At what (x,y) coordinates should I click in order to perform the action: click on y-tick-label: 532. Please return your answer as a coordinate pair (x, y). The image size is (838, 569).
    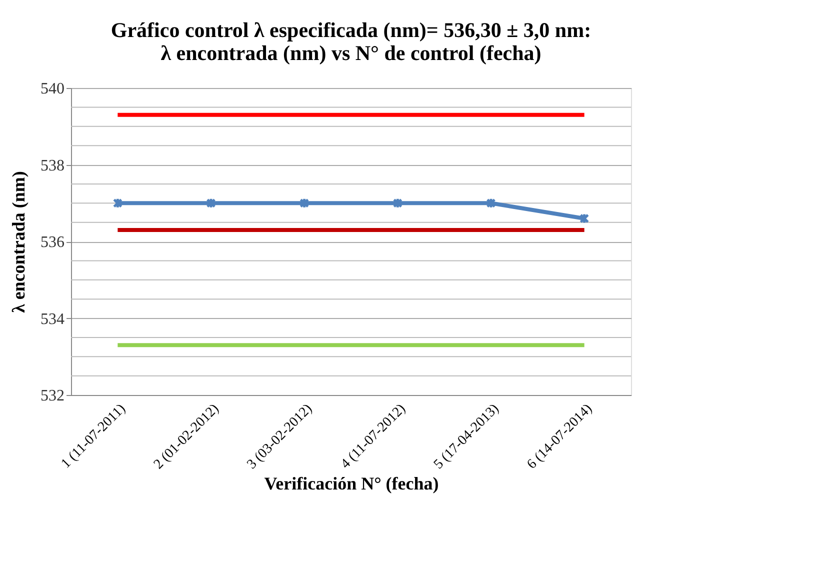
    Looking at the image, I should click on (52, 396).